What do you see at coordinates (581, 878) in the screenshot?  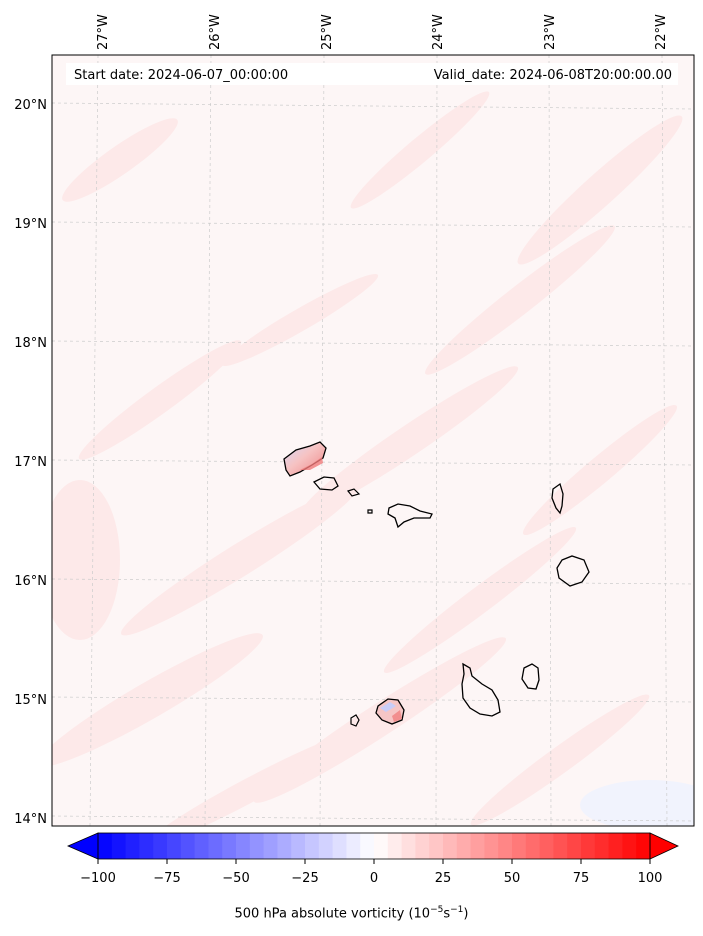 I see `colorbar-tick-label: 75` at bounding box center [581, 878].